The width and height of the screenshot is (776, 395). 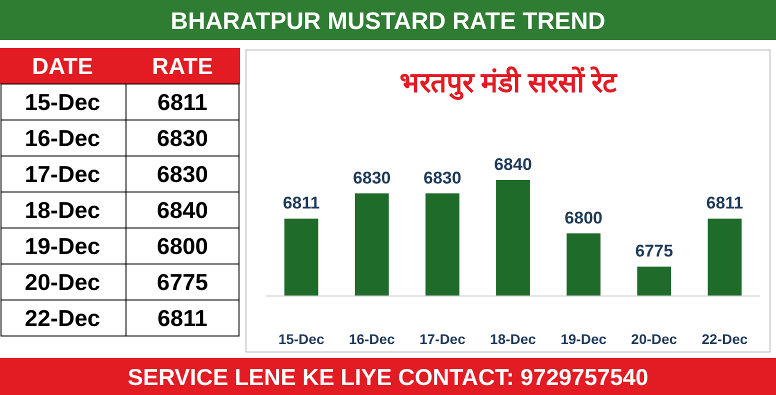 What do you see at coordinates (182, 246) in the screenshot?
I see `text: 6800` at bounding box center [182, 246].